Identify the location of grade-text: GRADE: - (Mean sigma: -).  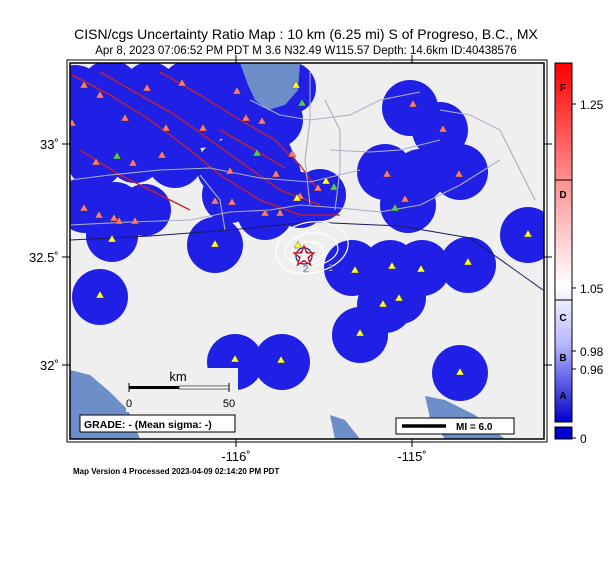
(148, 425).